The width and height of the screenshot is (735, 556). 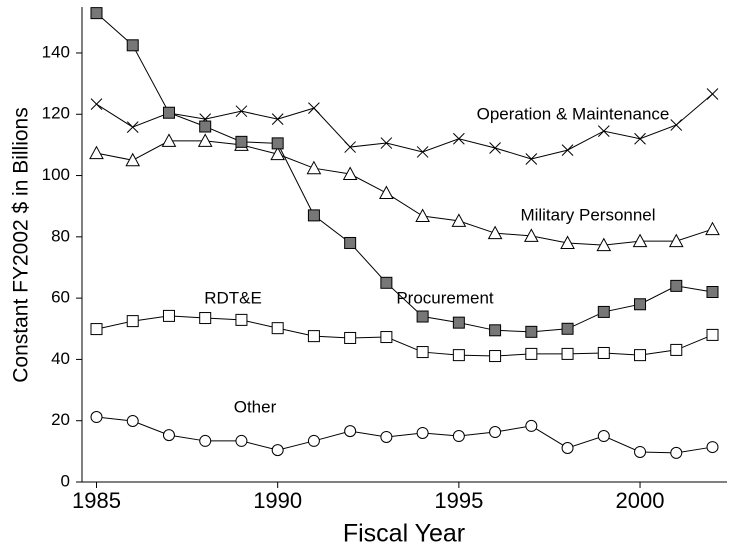 What do you see at coordinates (60, 419) in the screenshot?
I see `y-tick-label: 20` at bounding box center [60, 419].